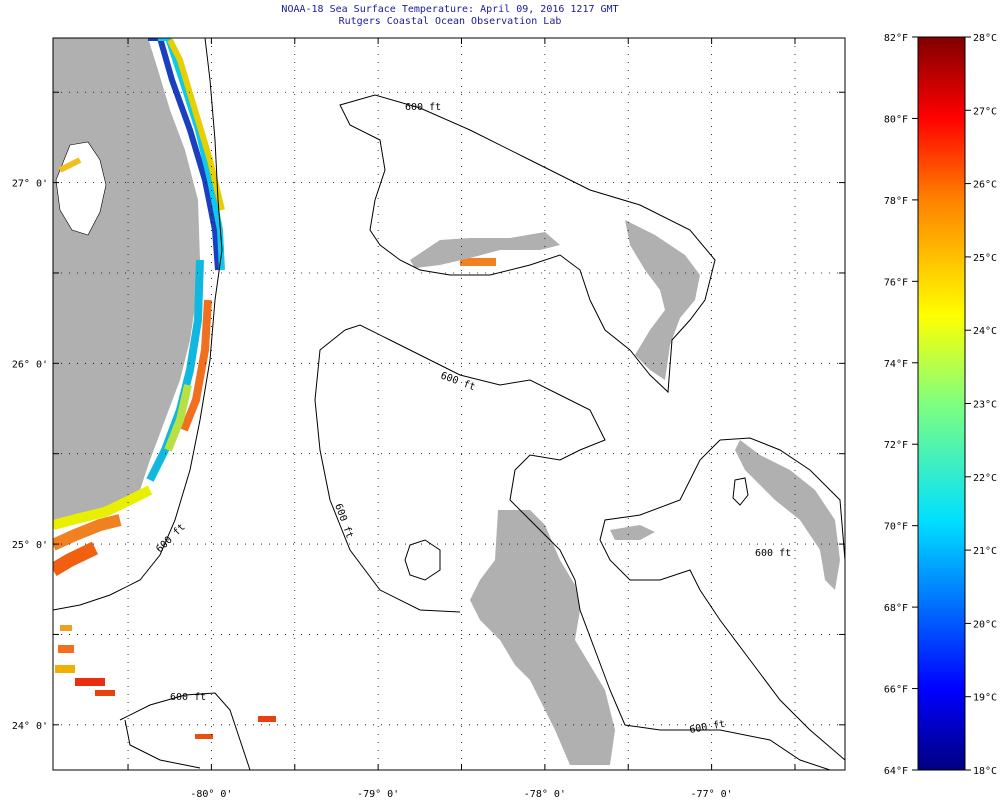 Image resolution: width=1000 pixels, height=801 pixels. What do you see at coordinates (985, 111) in the screenshot?
I see `colorbar-c-label: 27°C` at bounding box center [985, 111].